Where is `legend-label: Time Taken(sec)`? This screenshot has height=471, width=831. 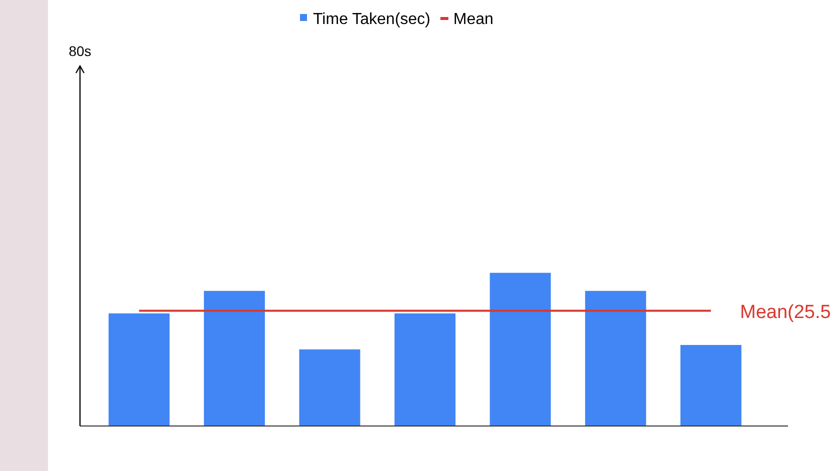 legend-label: Time Taken(sec) is located at coordinates (371, 19).